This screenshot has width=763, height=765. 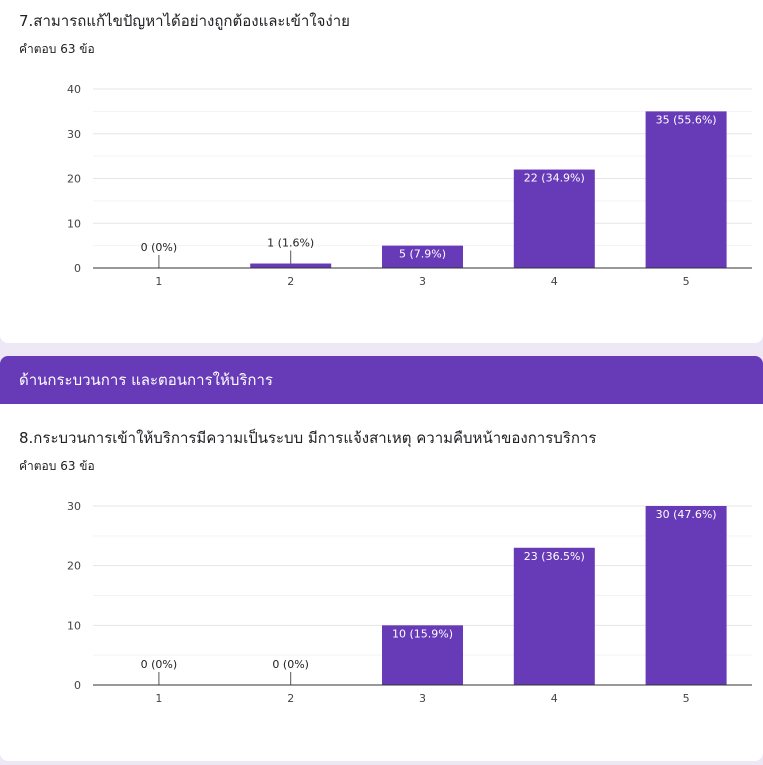 I want to click on data-label: 5 (7.9%), so click(x=422, y=254).